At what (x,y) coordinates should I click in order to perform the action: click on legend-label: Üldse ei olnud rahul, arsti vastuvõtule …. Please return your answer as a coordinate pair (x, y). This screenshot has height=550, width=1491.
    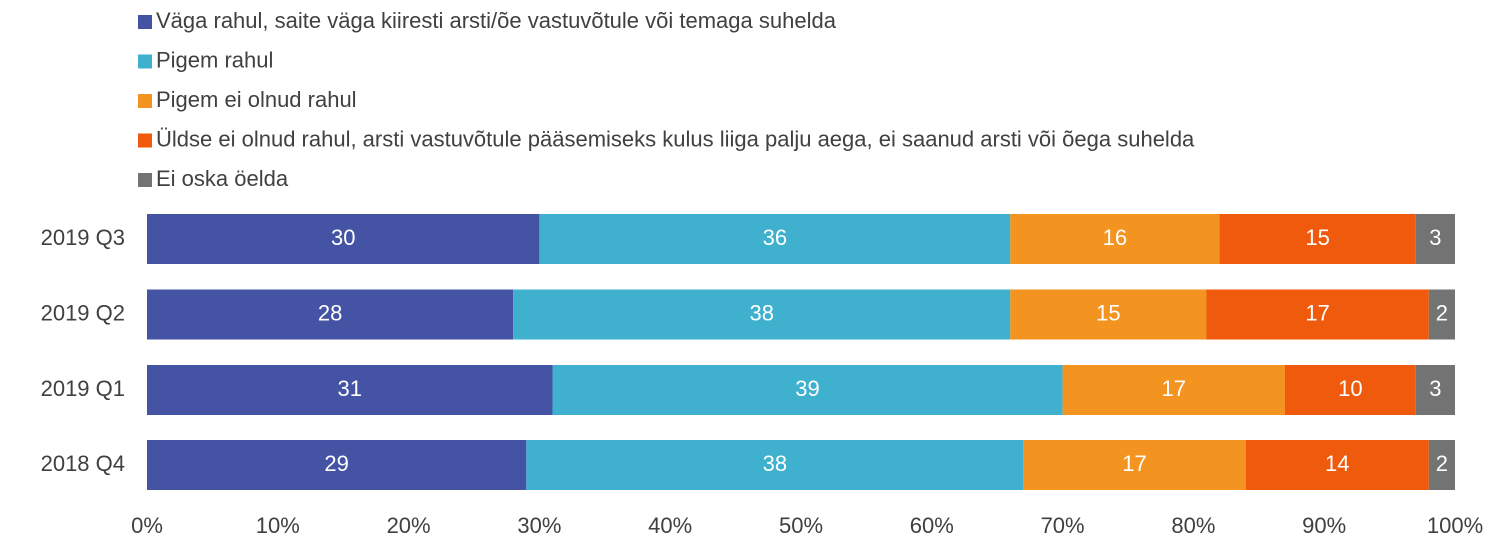
    Looking at the image, I should click on (675, 138).